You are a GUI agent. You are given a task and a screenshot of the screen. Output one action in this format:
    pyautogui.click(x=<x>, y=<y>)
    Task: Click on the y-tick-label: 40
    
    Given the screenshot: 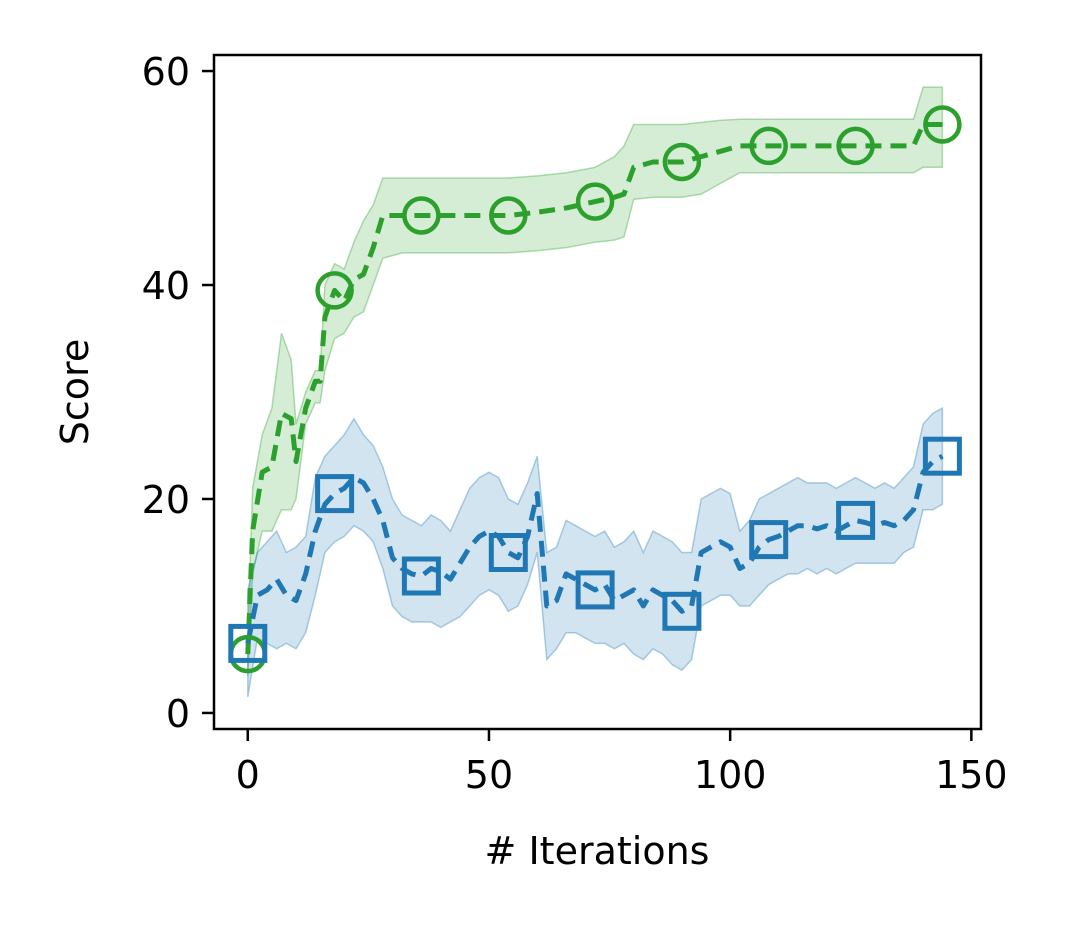 What is the action you would take?
    pyautogui.click(x=166, y=286)
    